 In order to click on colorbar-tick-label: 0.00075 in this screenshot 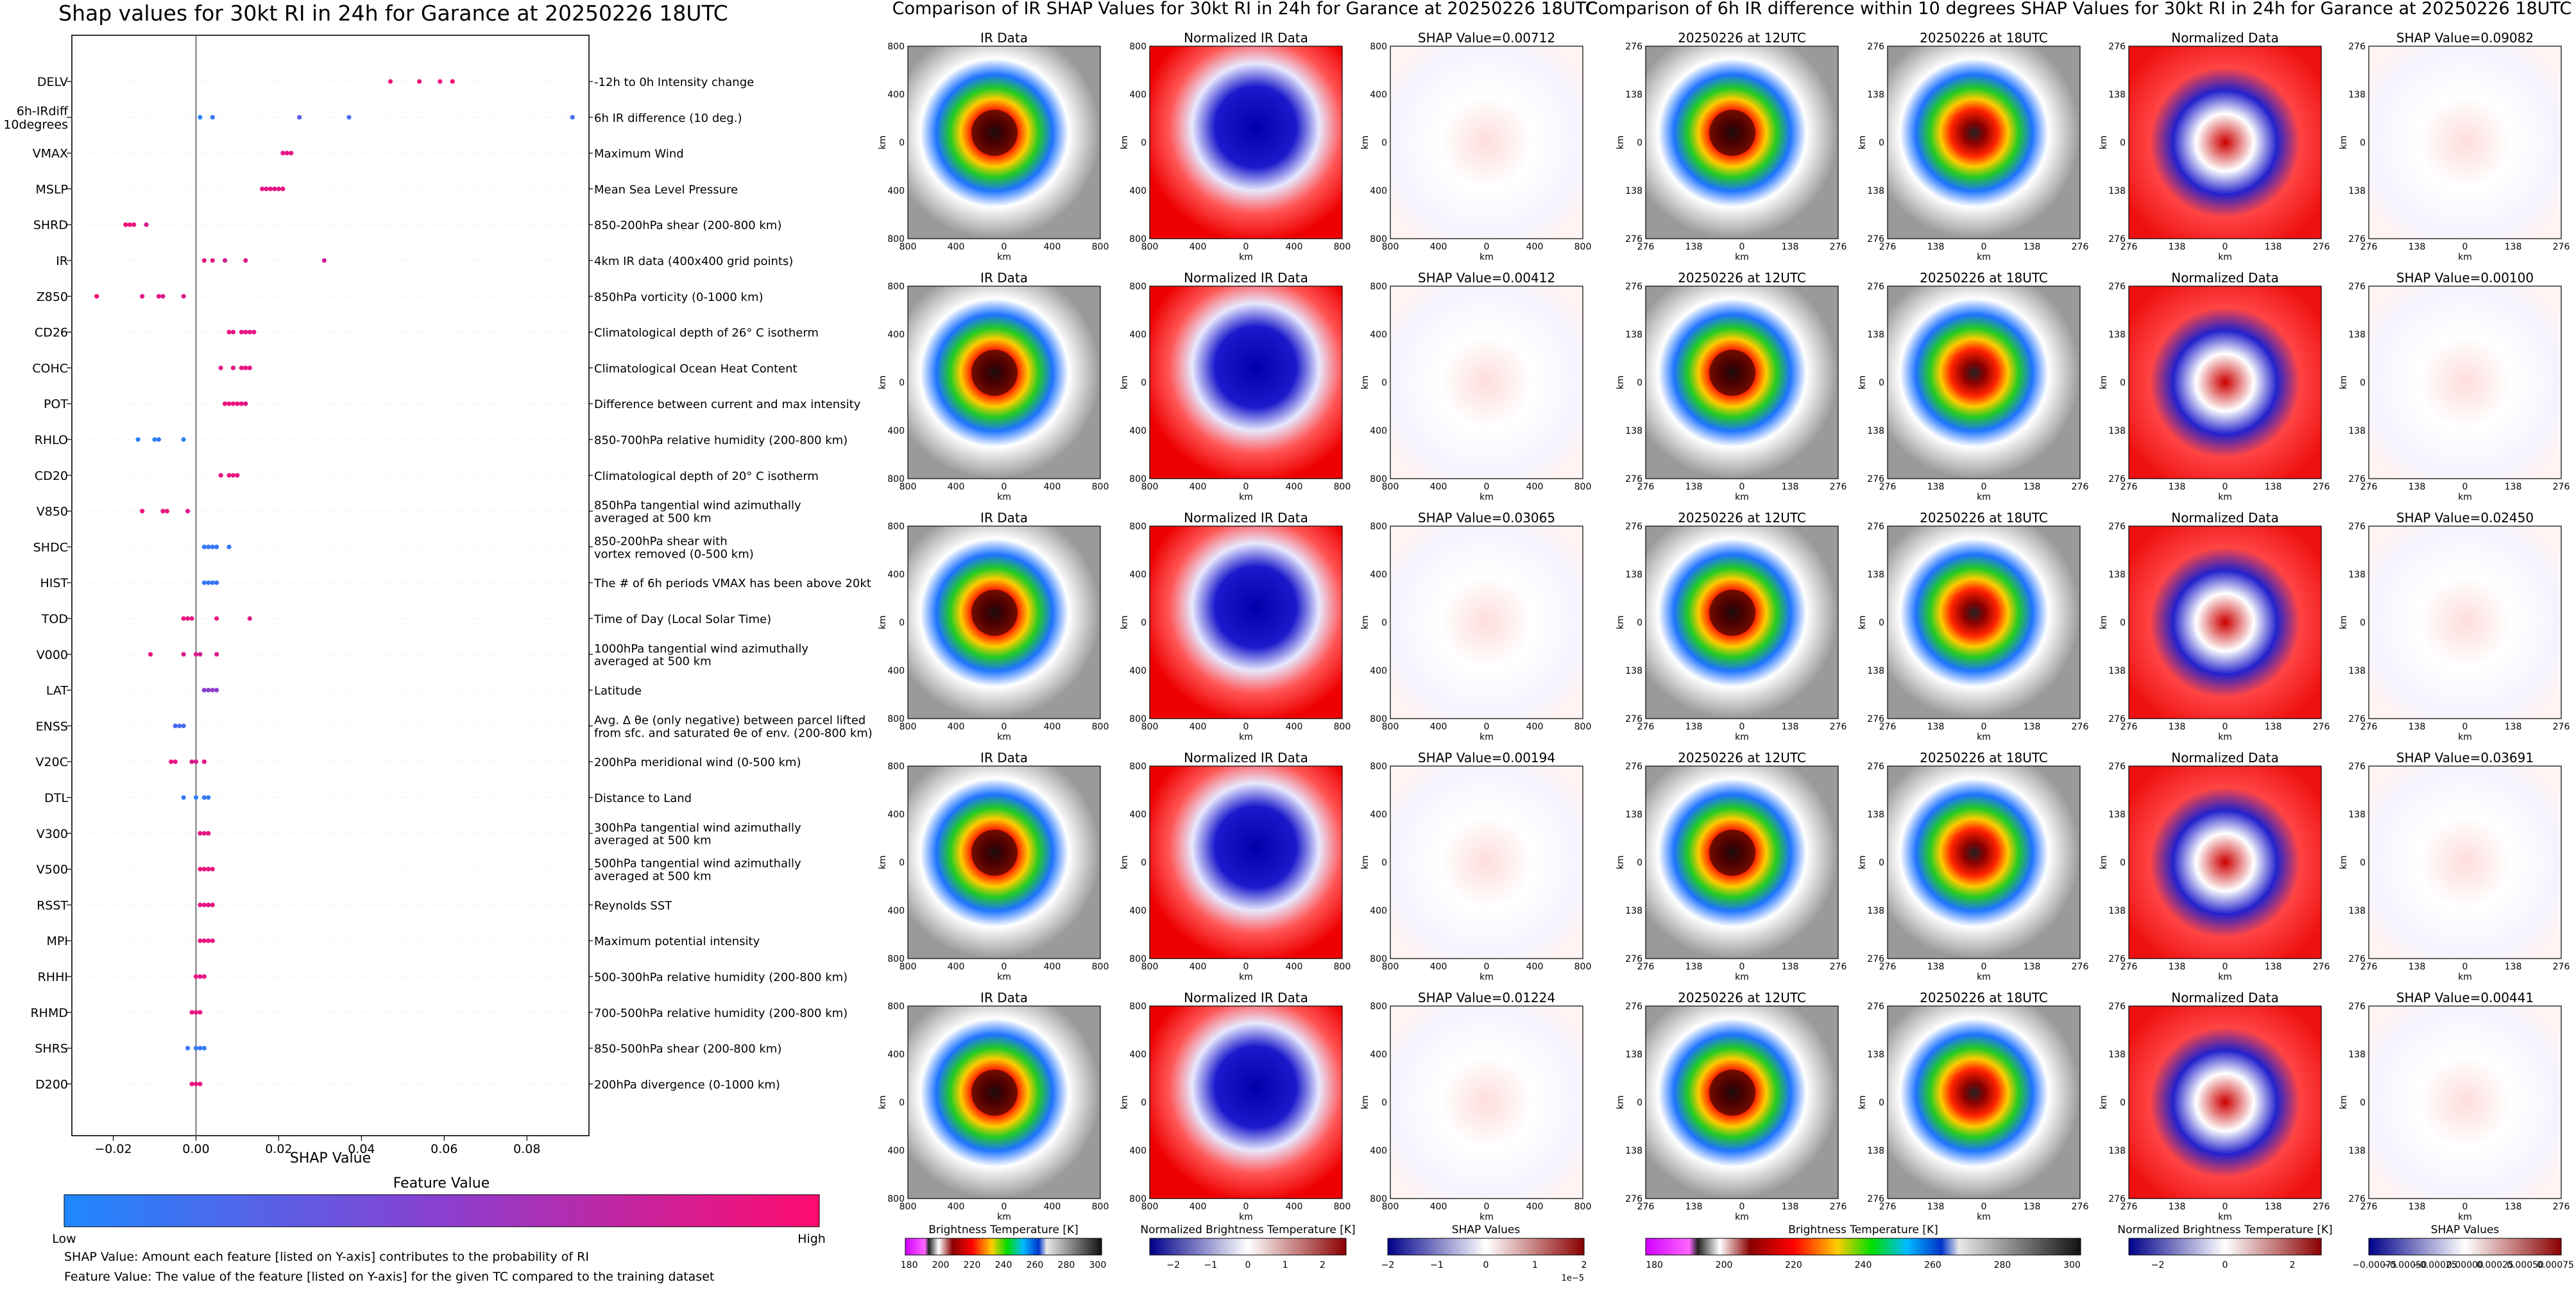, I will do `click(2555, 1265)`.